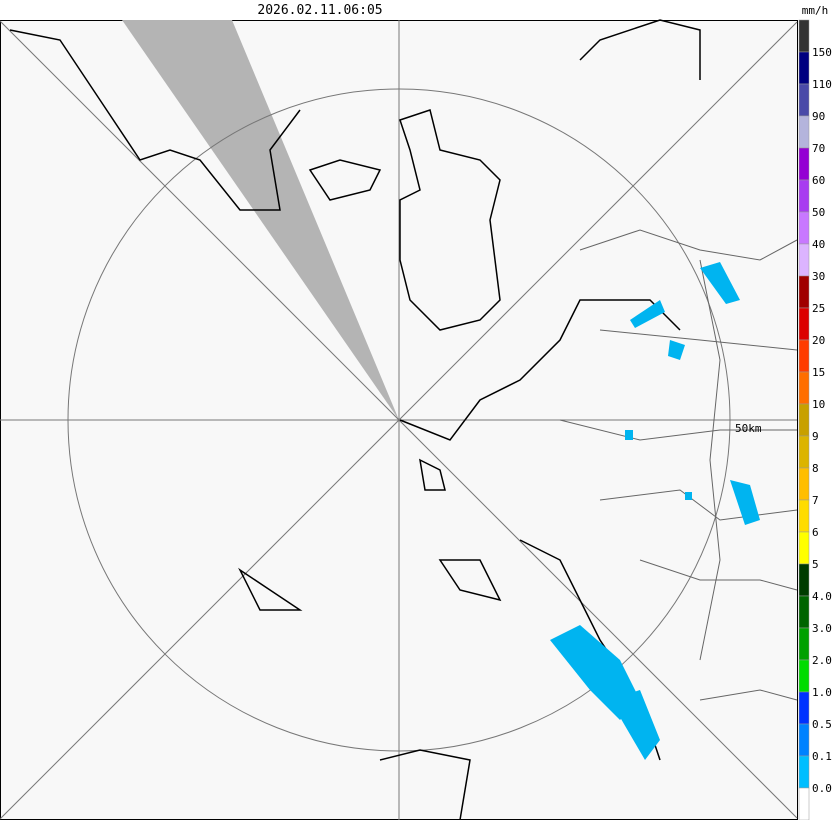 This screenshot has height=824, width=835. Describe the element at coordinates (822, 788) in the screenshot. I see `legend-label: 0.0` at that location.